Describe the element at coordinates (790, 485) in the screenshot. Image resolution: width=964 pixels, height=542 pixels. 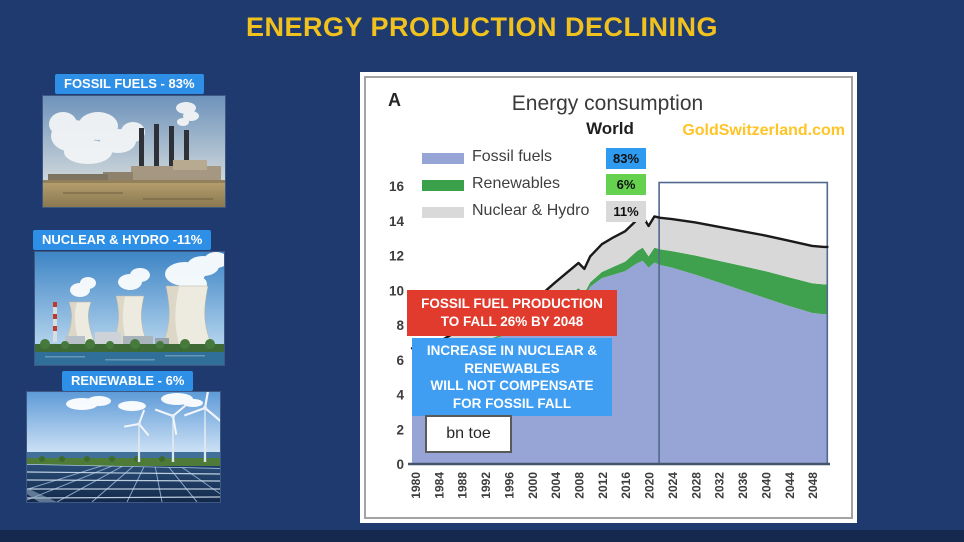
I see `svg-text: 2044` at that location.